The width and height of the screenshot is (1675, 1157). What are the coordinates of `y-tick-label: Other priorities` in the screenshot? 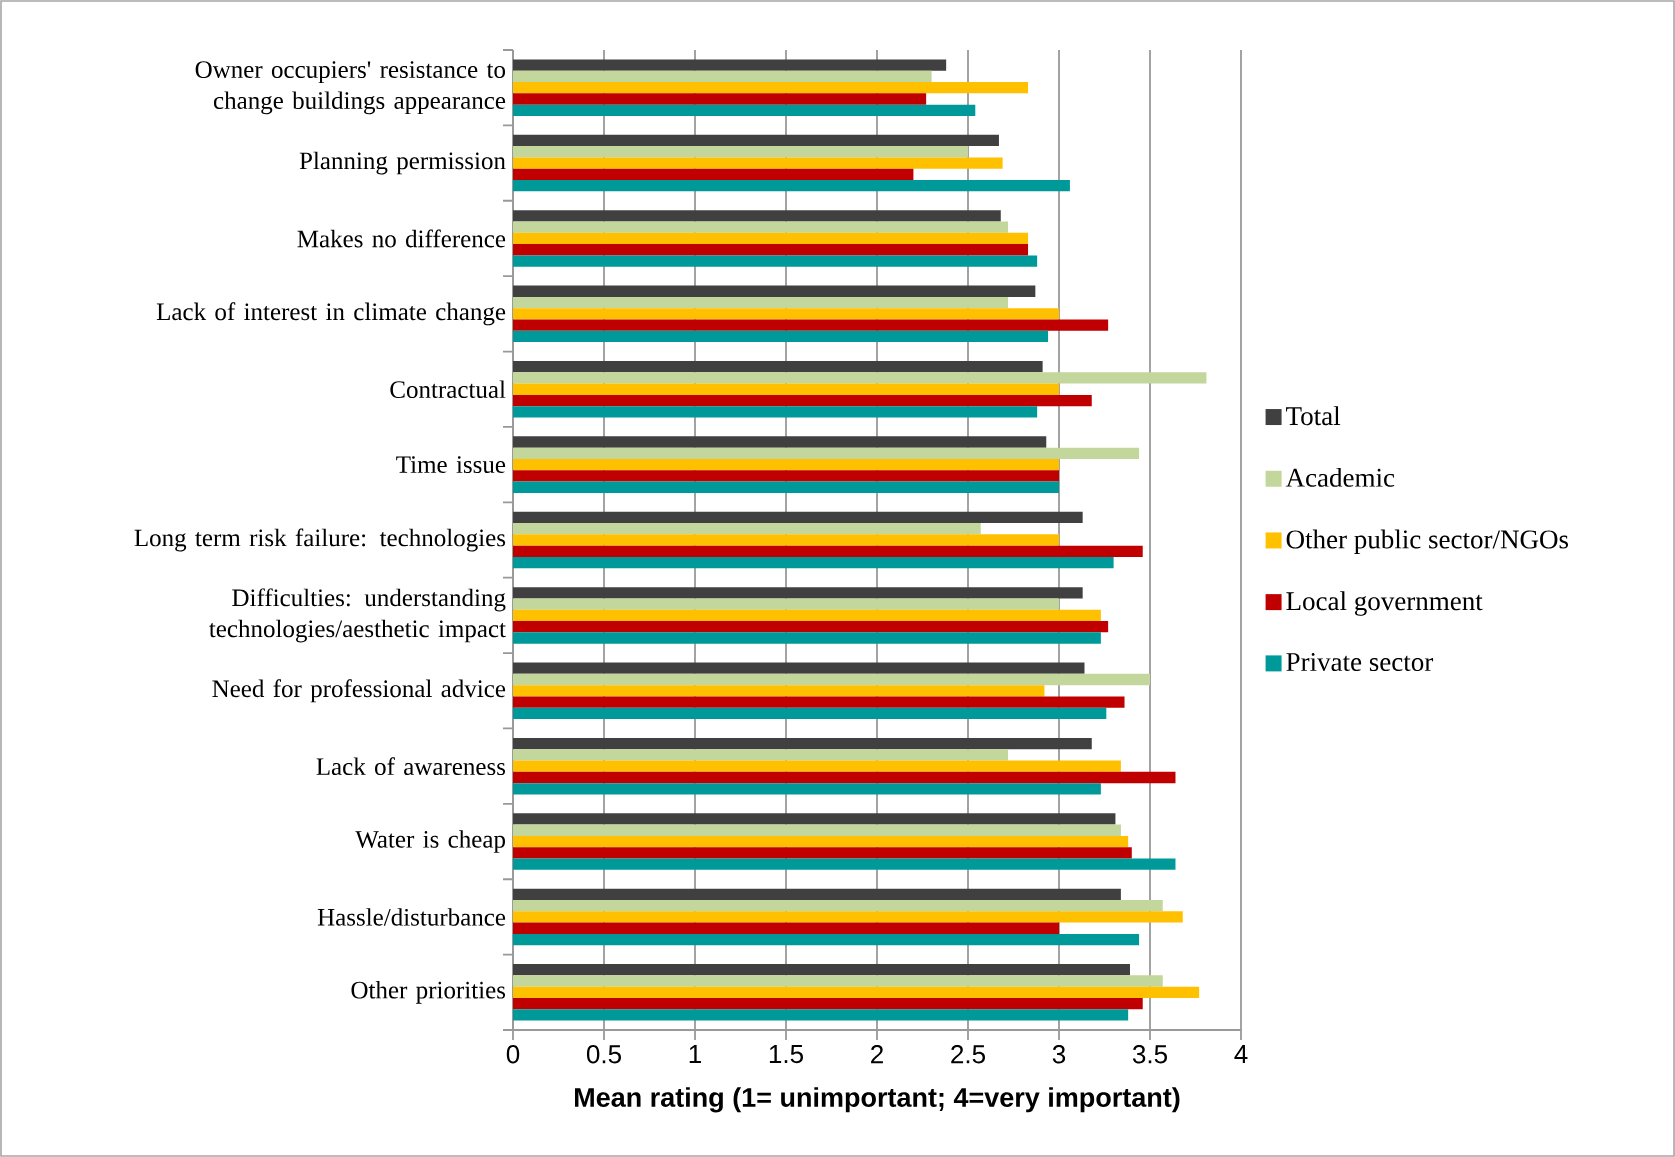 It's located at (428, 992).